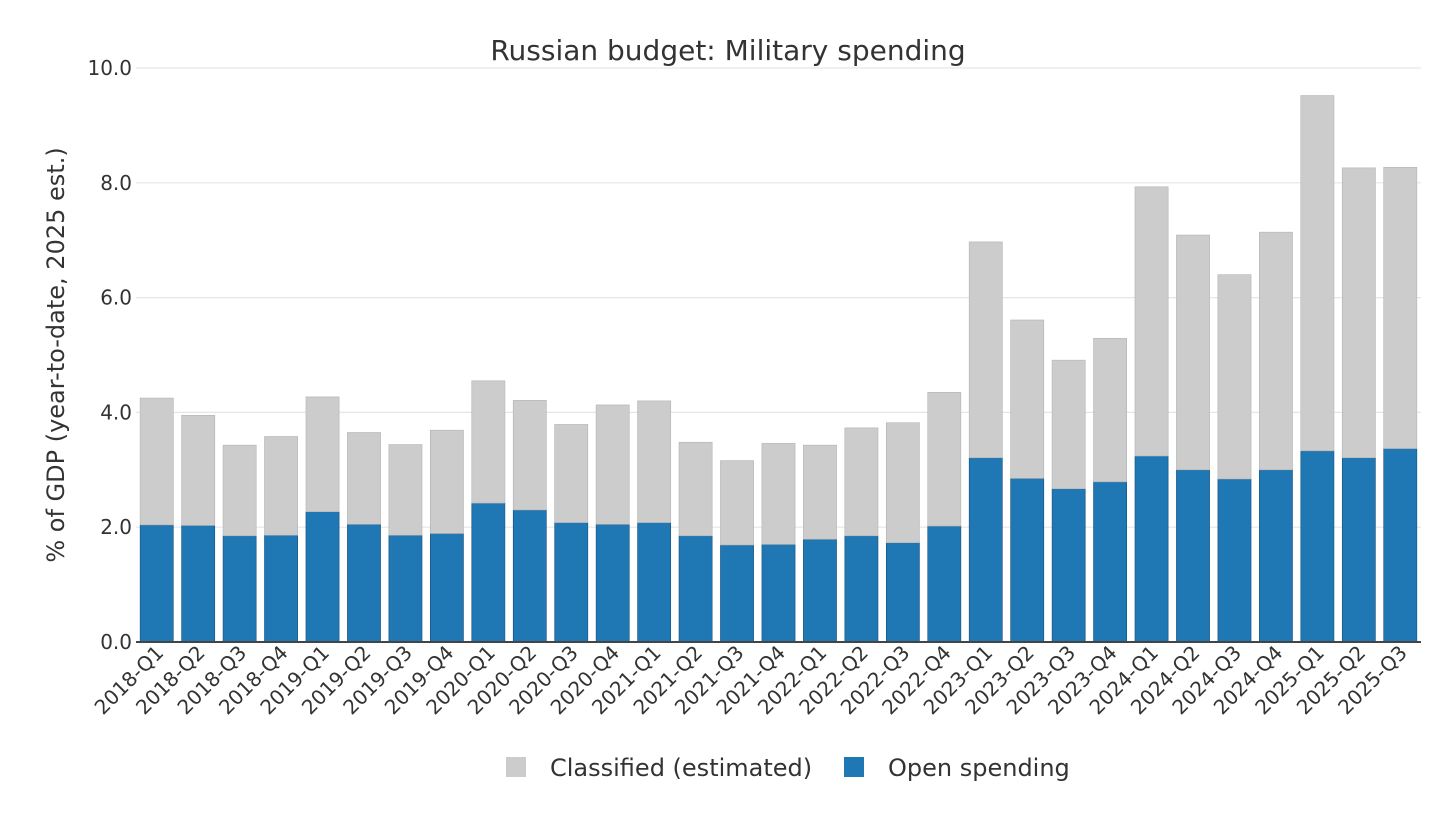 The image size is (1456, 816). I want to click on bar-classified-2022-Q2, so click(861, 482).